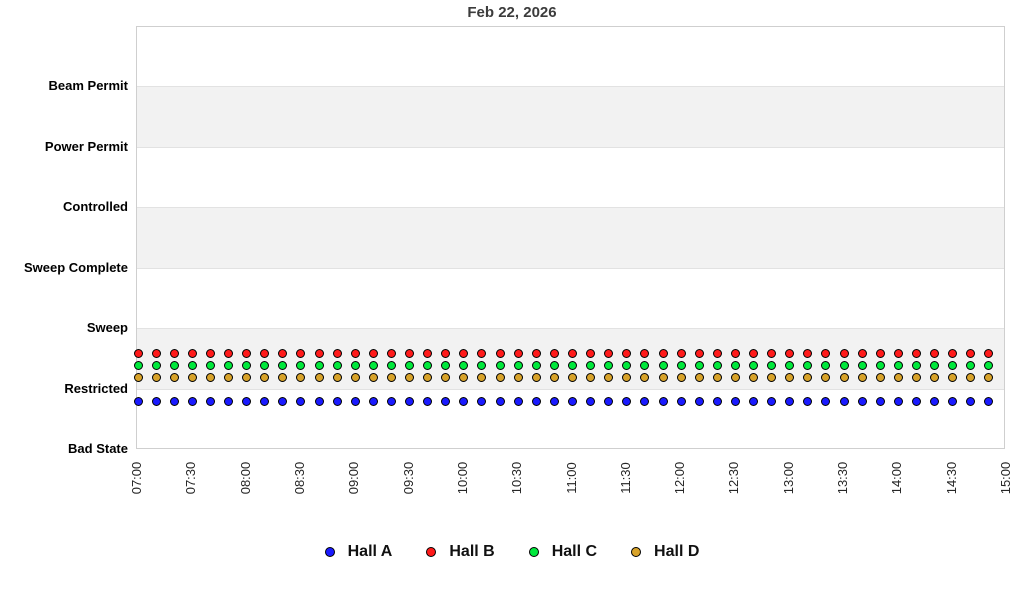 The width and height of the screenshot is (1024, 600). I want to click on legend-item-hall-c: Hall C, so click(562, 552).